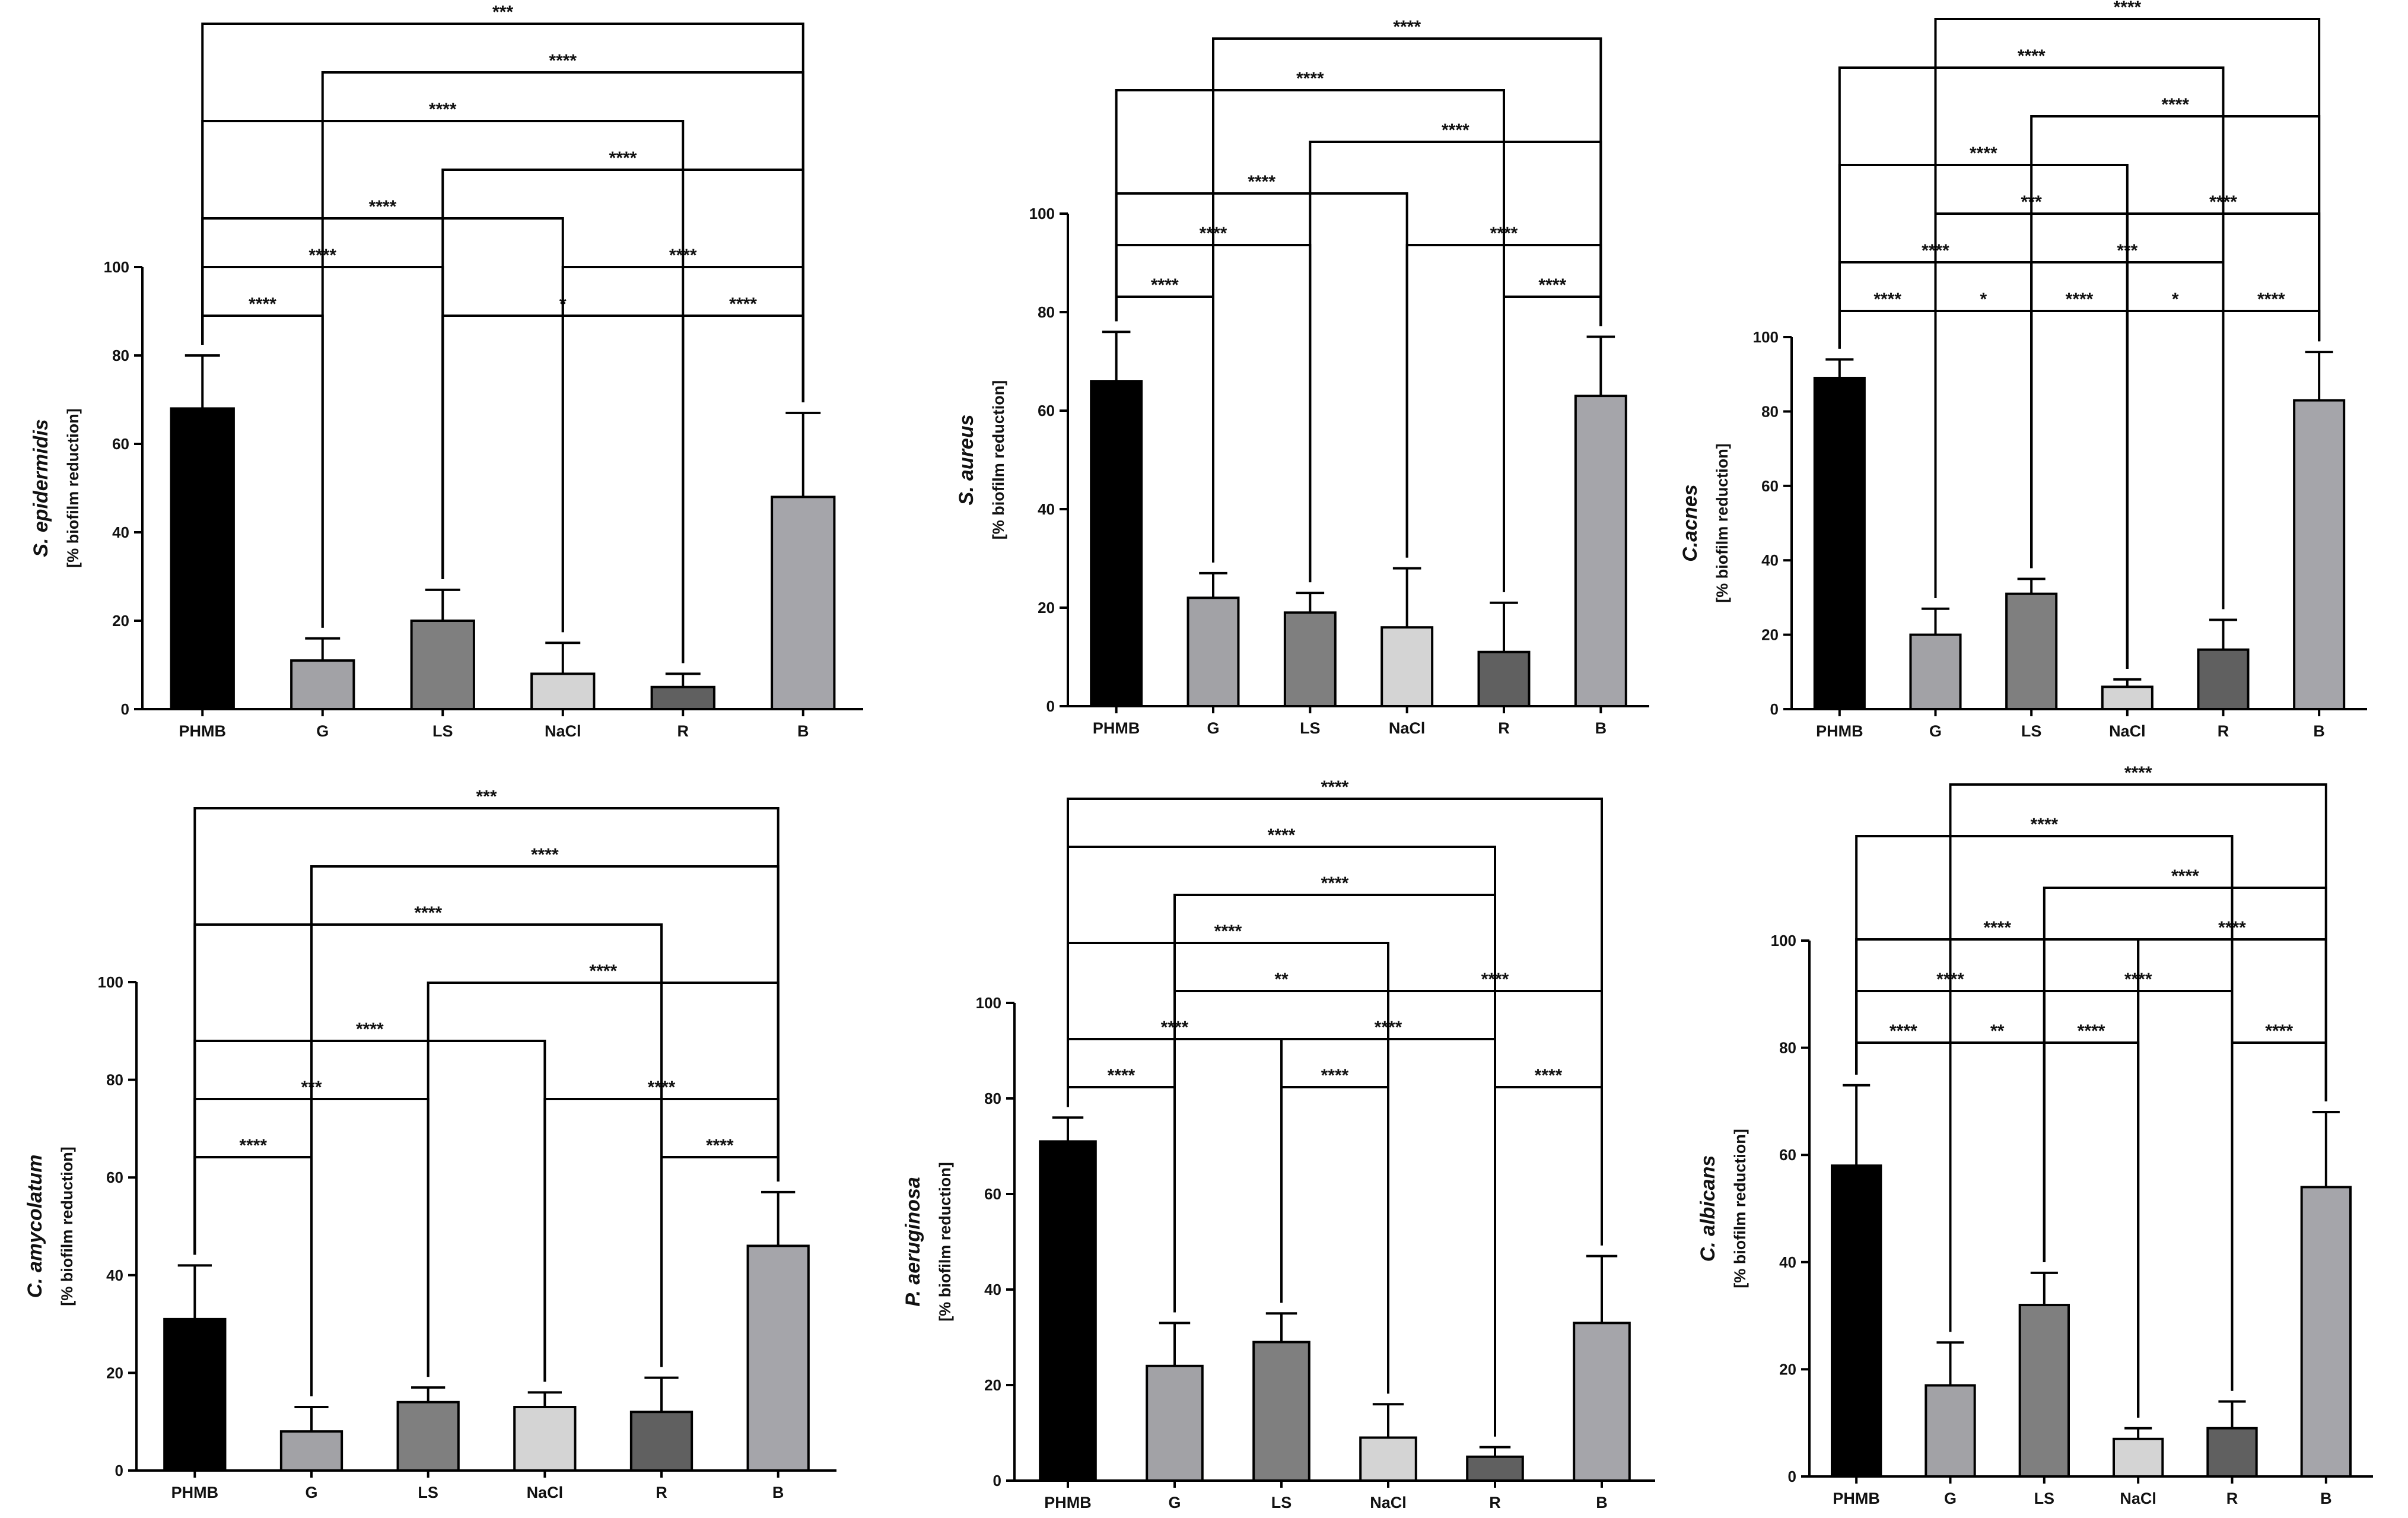 The height and width of the screenshot is (1518, 2408). What do you see at coordinates (503, 12) in the screenshot?
I see `significance-label: ***` at bounding box center [503, 12].